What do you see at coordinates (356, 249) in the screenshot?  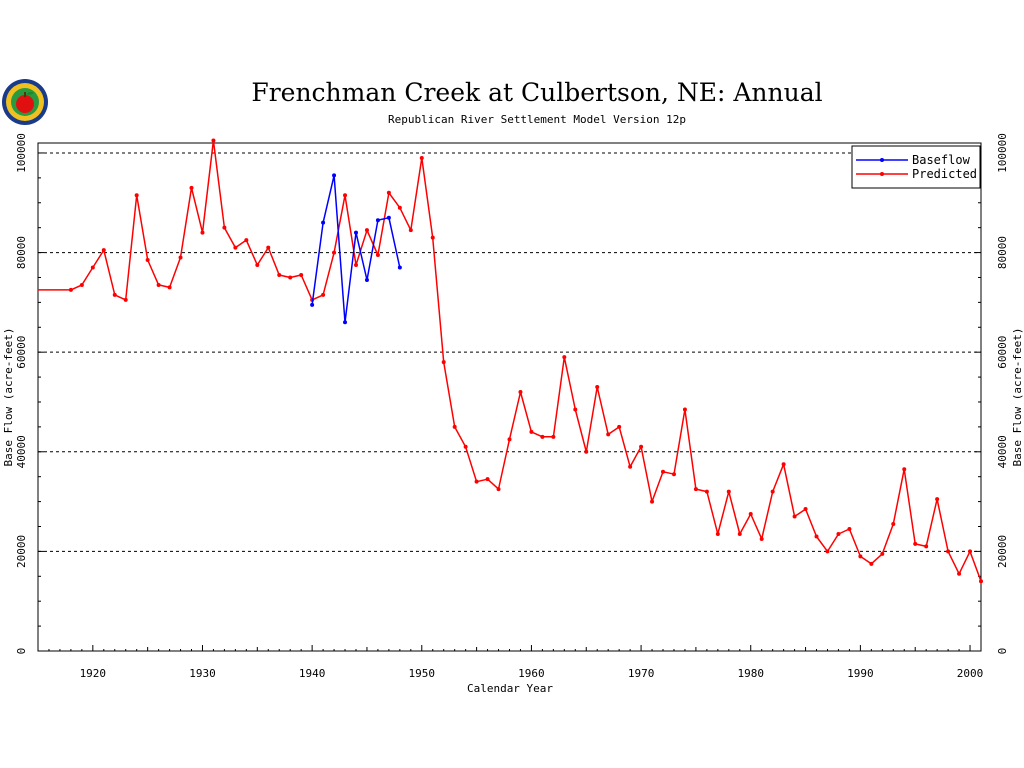 I see `series-line-baseflow` at bounding box center [356, 249].